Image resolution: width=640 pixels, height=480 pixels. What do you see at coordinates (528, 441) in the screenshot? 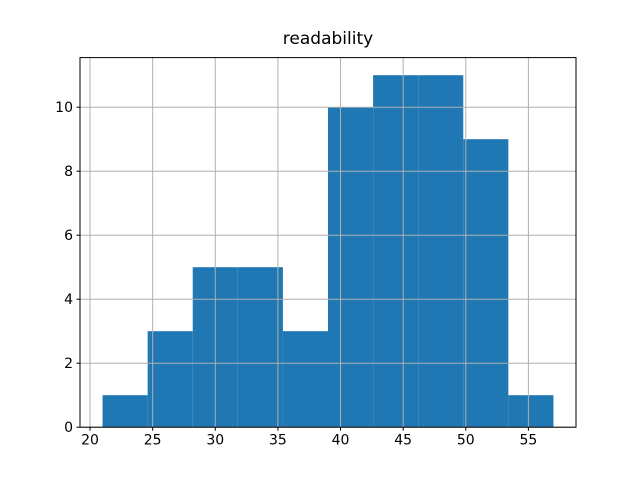
I see `x-tick-label: 55` at bounding box center [528, 441].